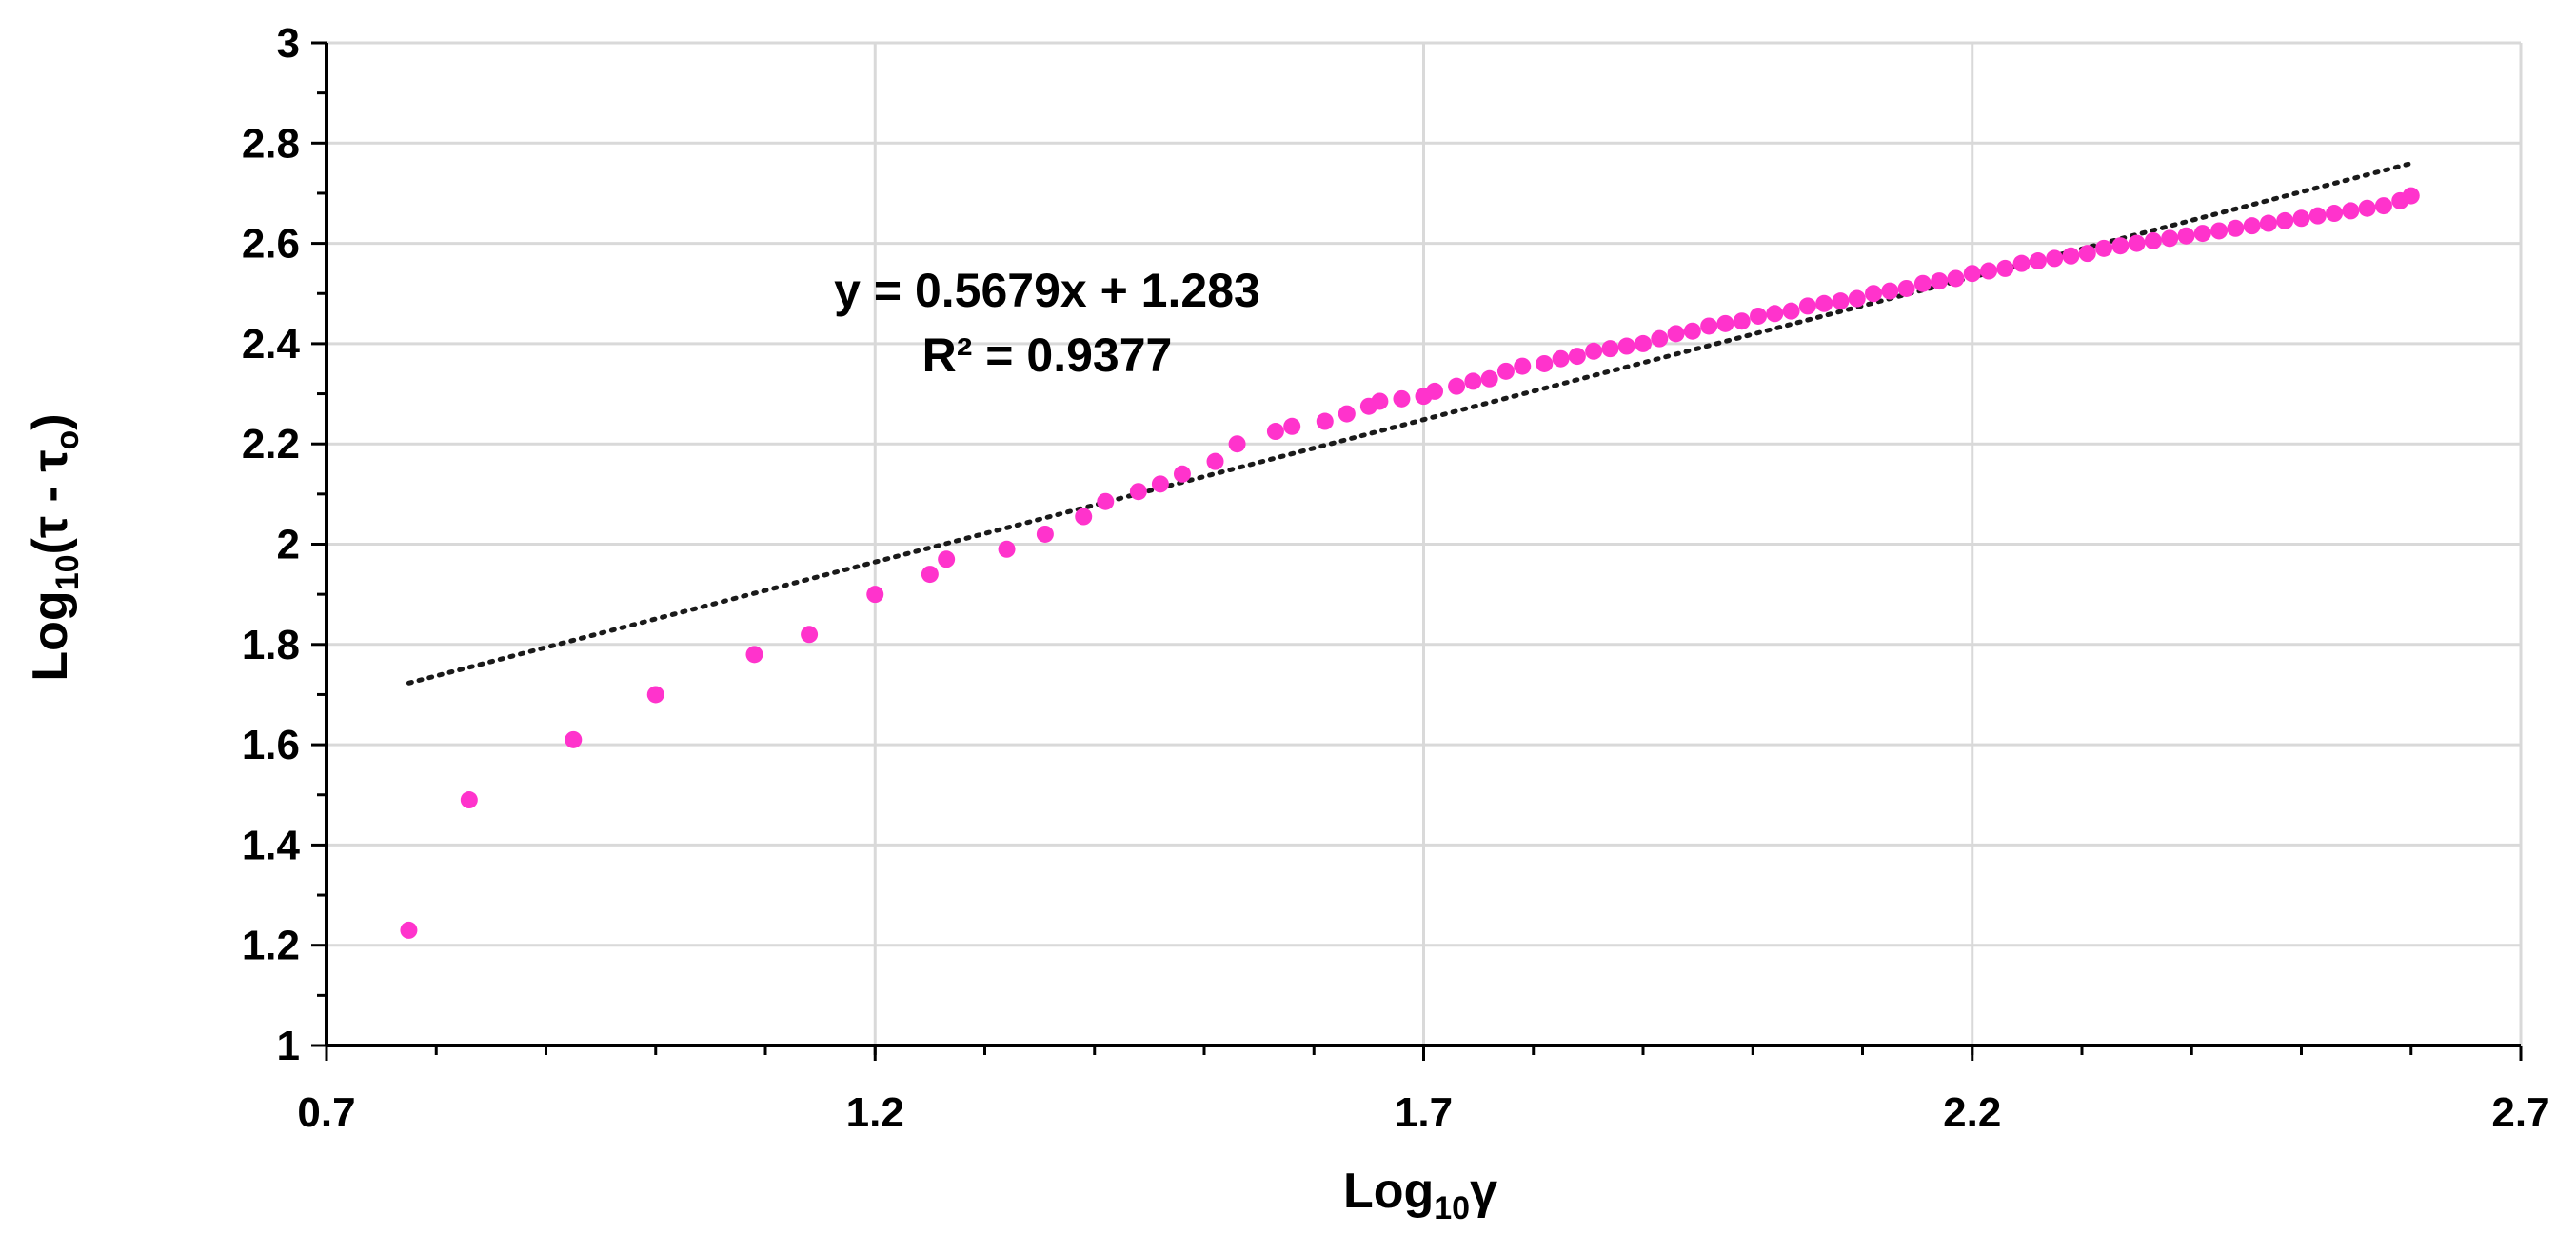  Describe the element at coordinates (2520, 1112) in the screenshot. I see `x-tick-label: 2.7` at that location.